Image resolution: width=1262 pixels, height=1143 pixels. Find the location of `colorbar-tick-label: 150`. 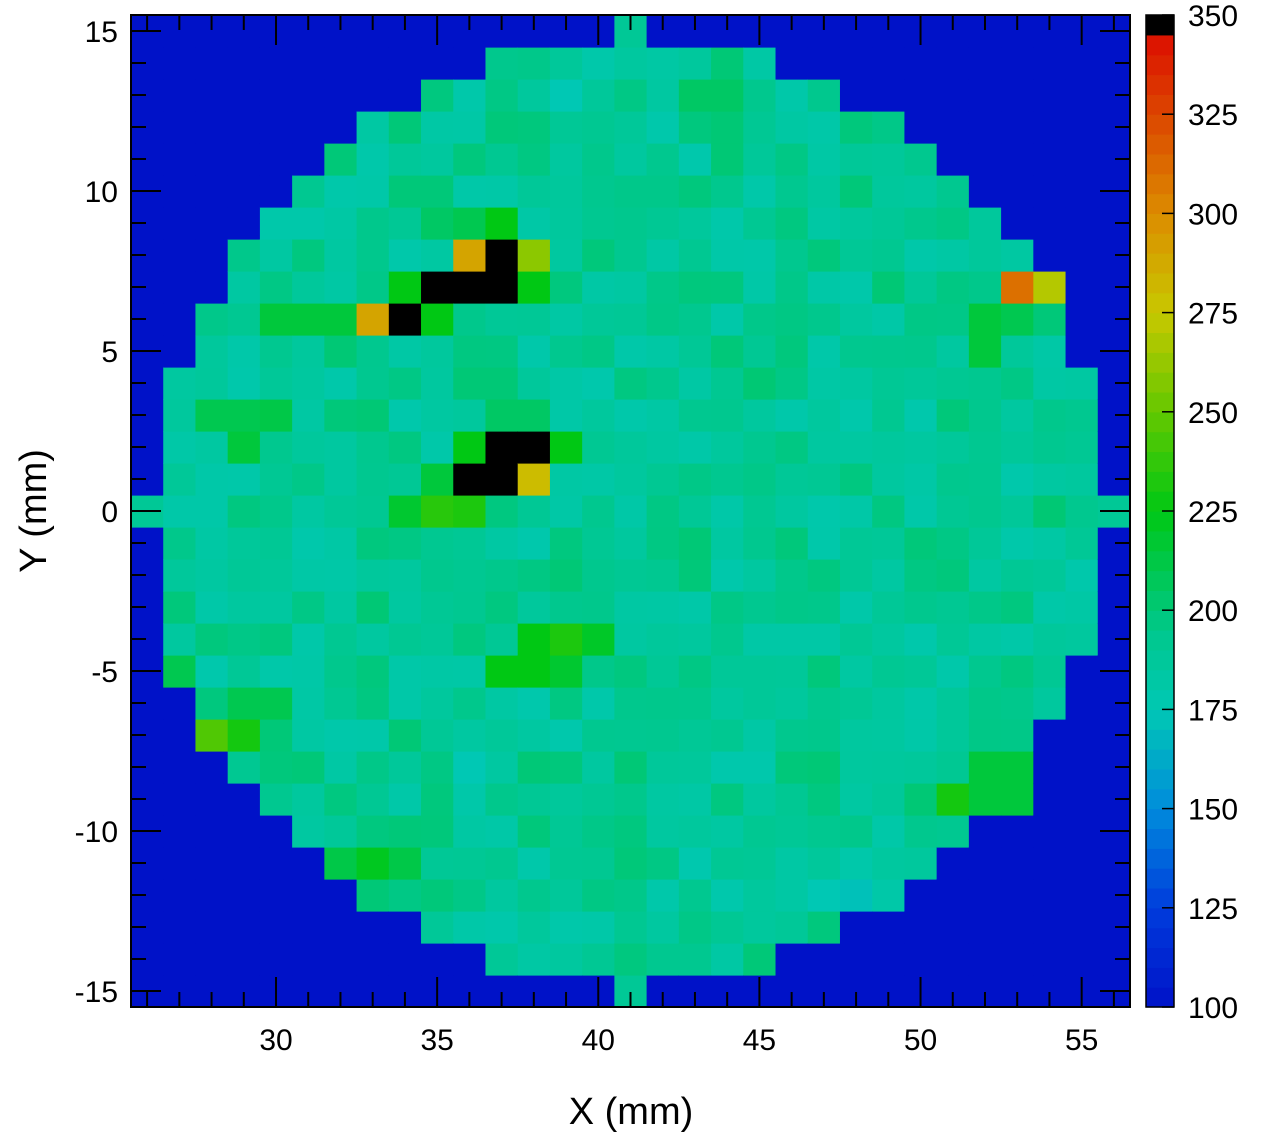

colorbar-tick-label: 150 is located at coordinates (1213, 810).